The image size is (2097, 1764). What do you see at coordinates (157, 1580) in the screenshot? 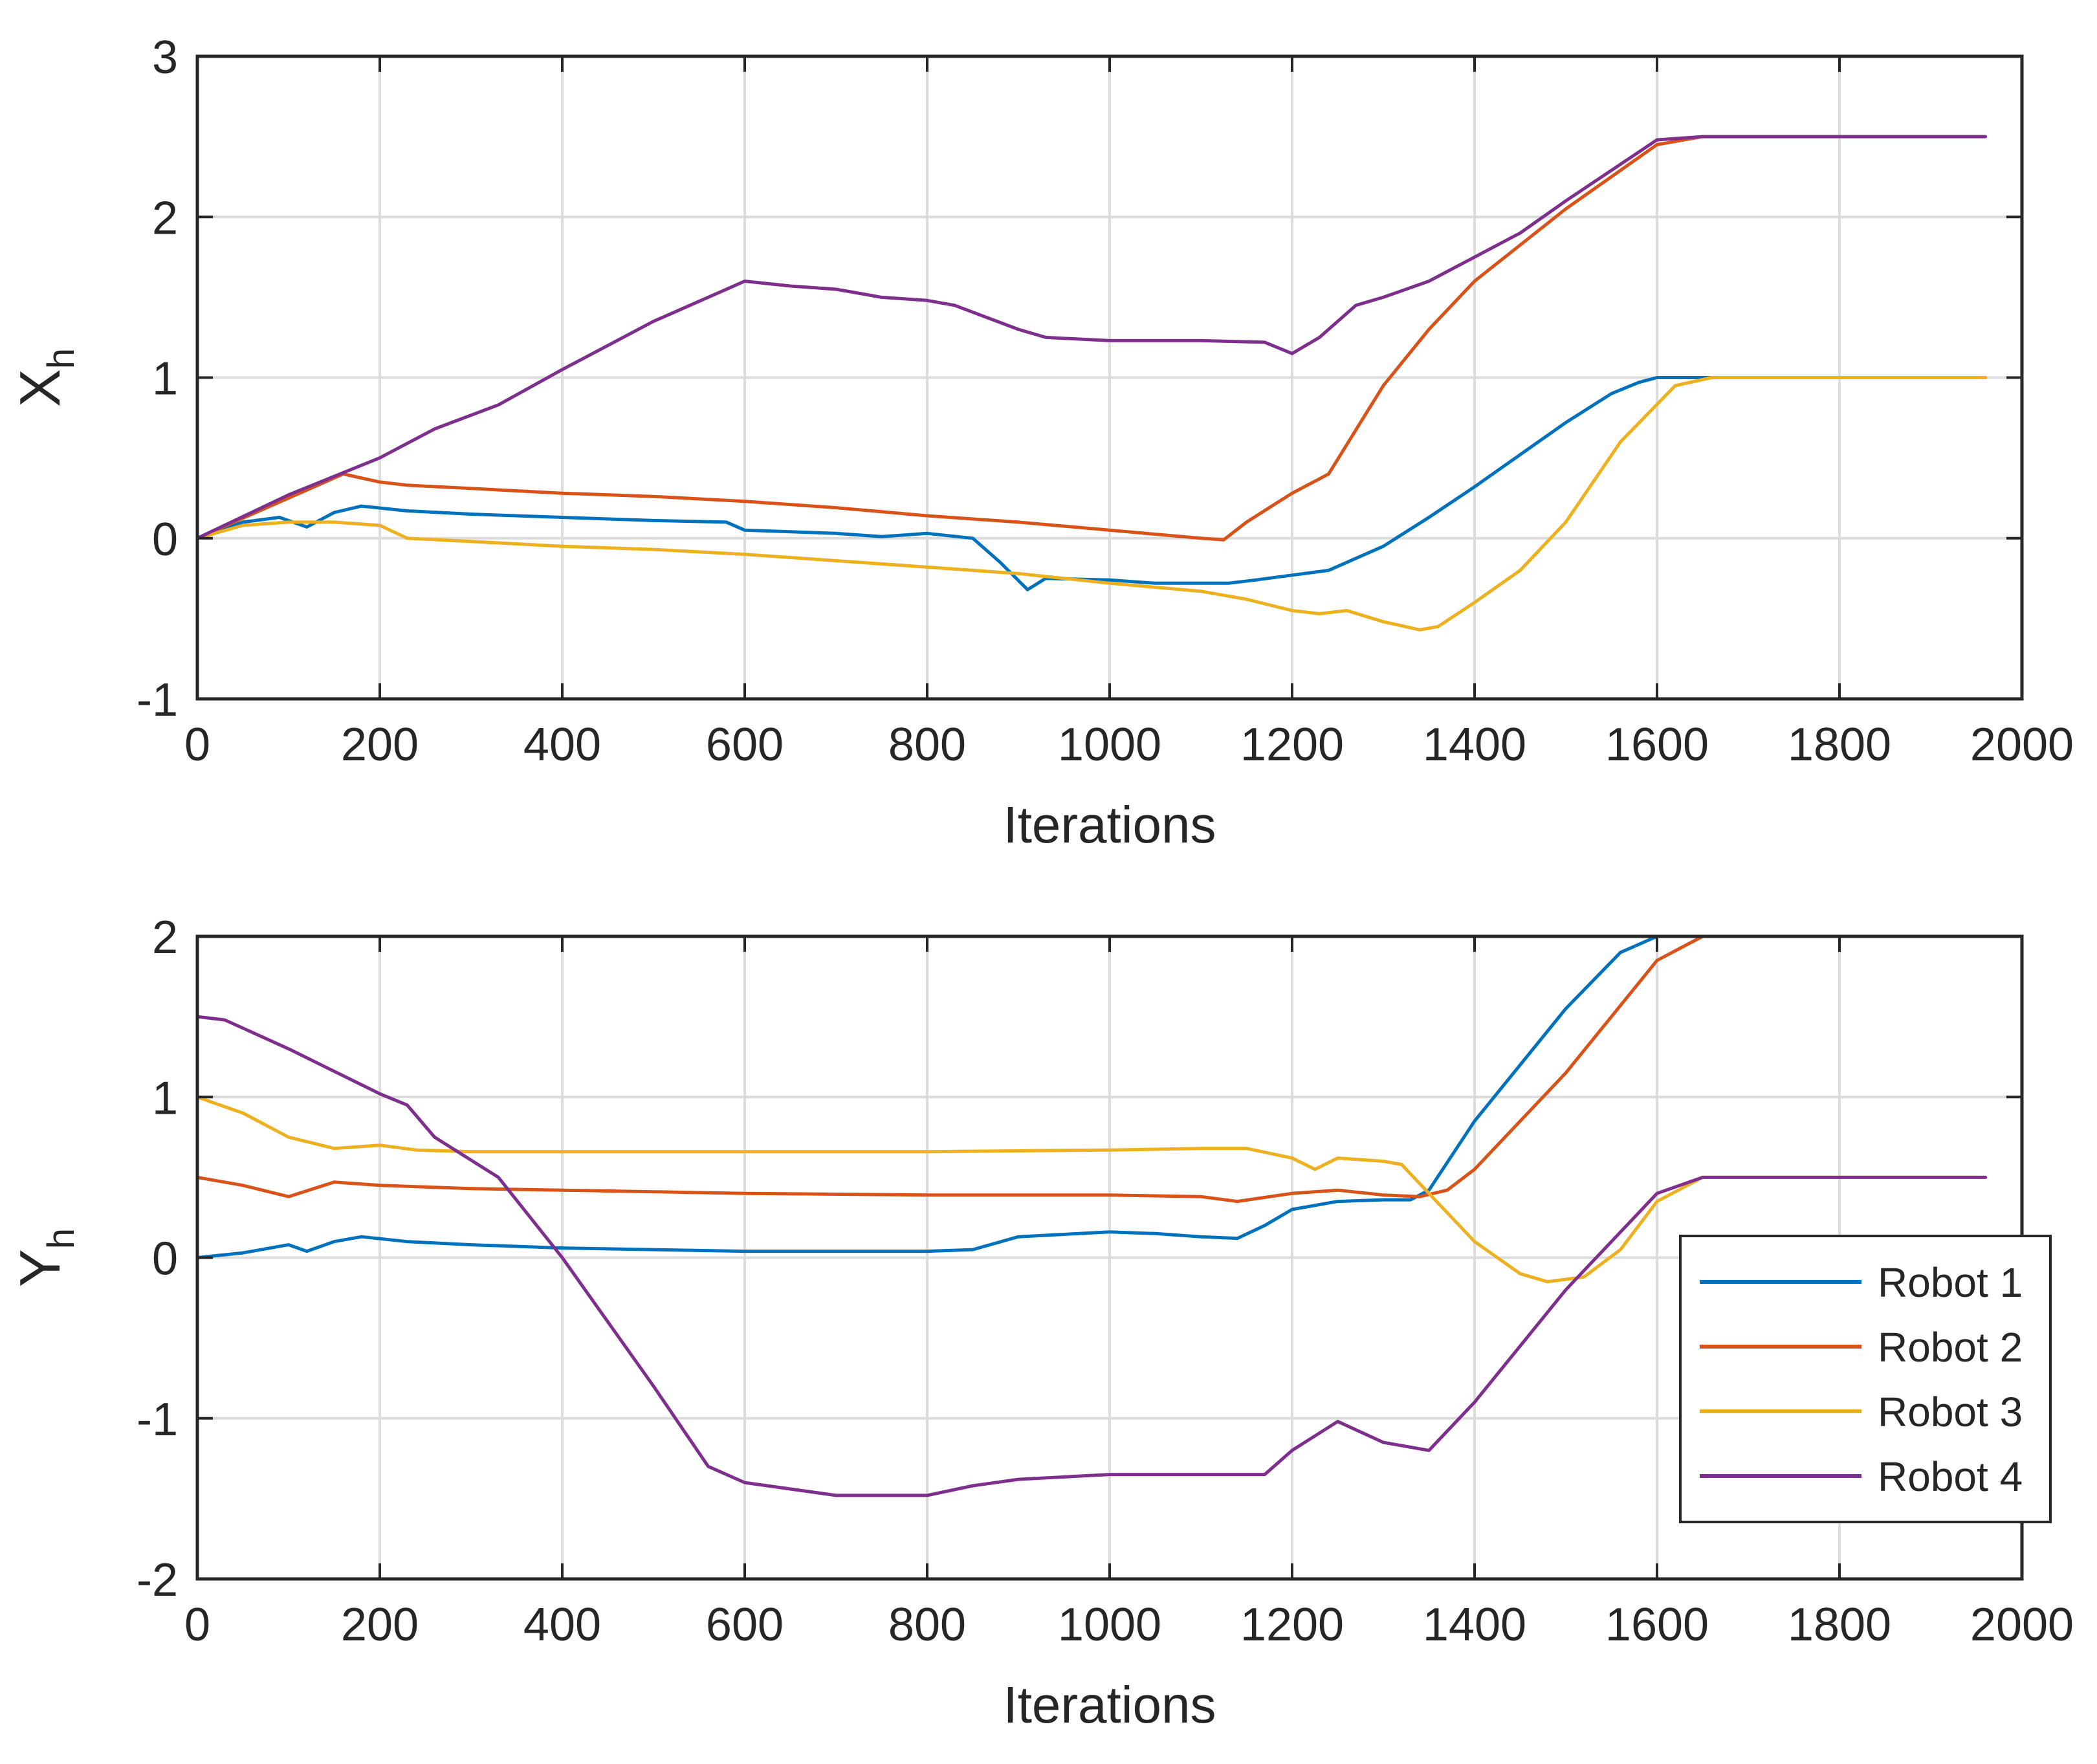
I see `y-tick-label: -2` at bounding box center [157, 1580].